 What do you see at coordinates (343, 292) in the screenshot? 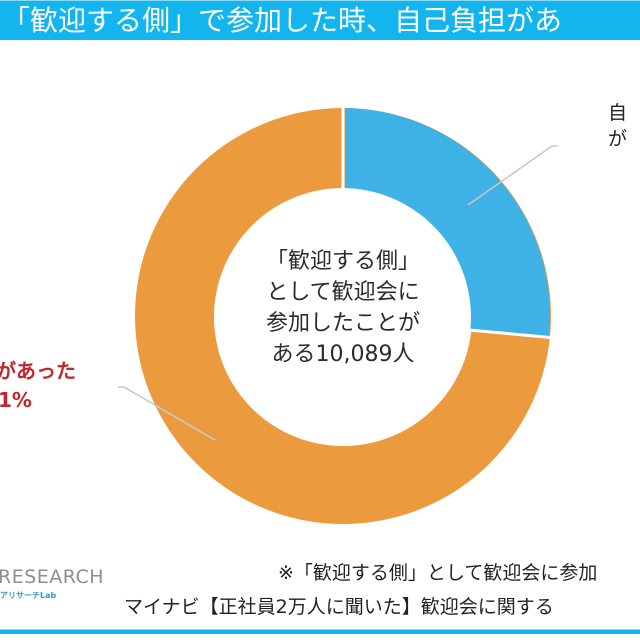
I see `center-label-line: として歓迎会に` at bounding box center [343, 292].